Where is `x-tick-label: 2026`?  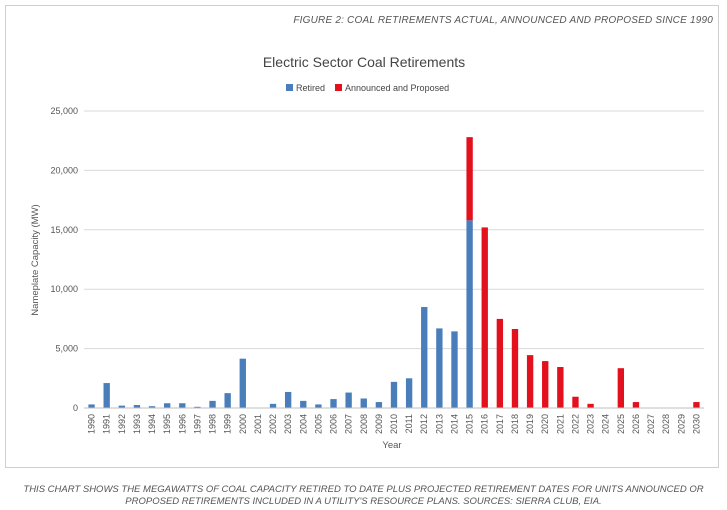
x-tick-label: 2026 is located at coordinates (636, 424).